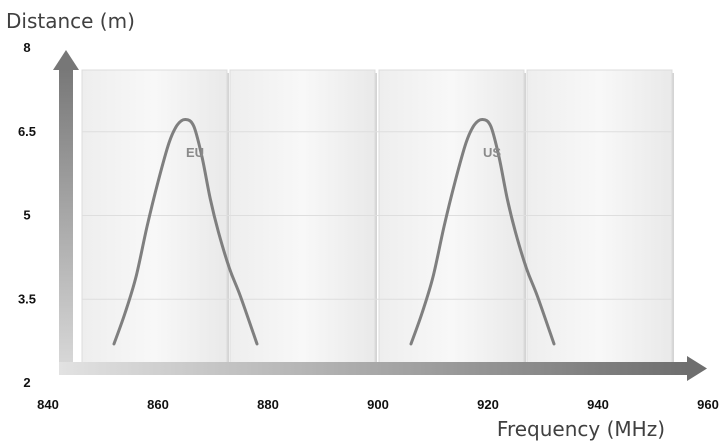 This screenshot has width=725, height=441. I want to click on x-tick-label: 940, so click(598, 404).